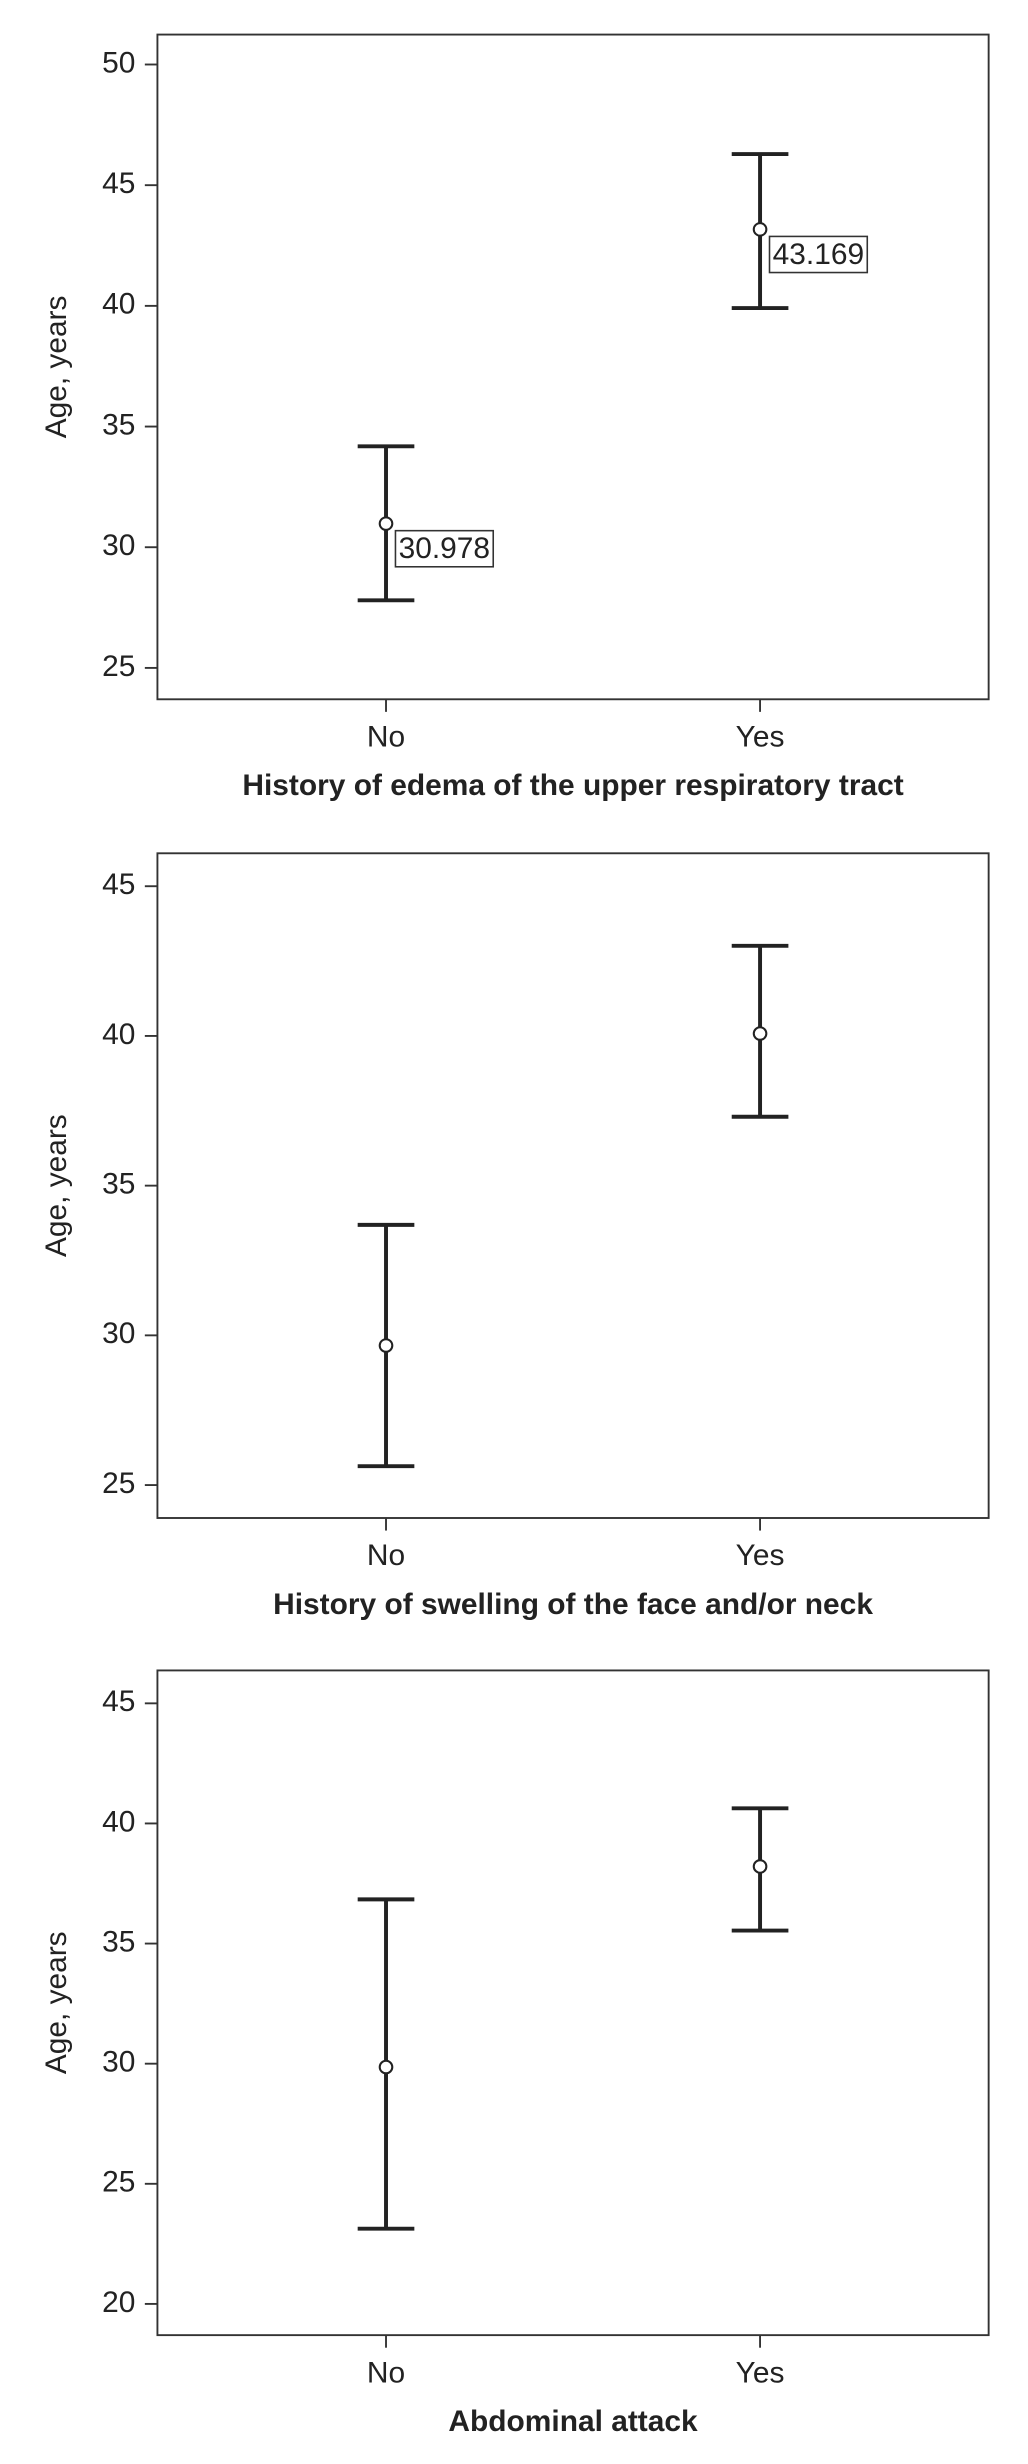 The image size is (1028, 2464). I want to click on data-label: 30.978, so click(444, 548).